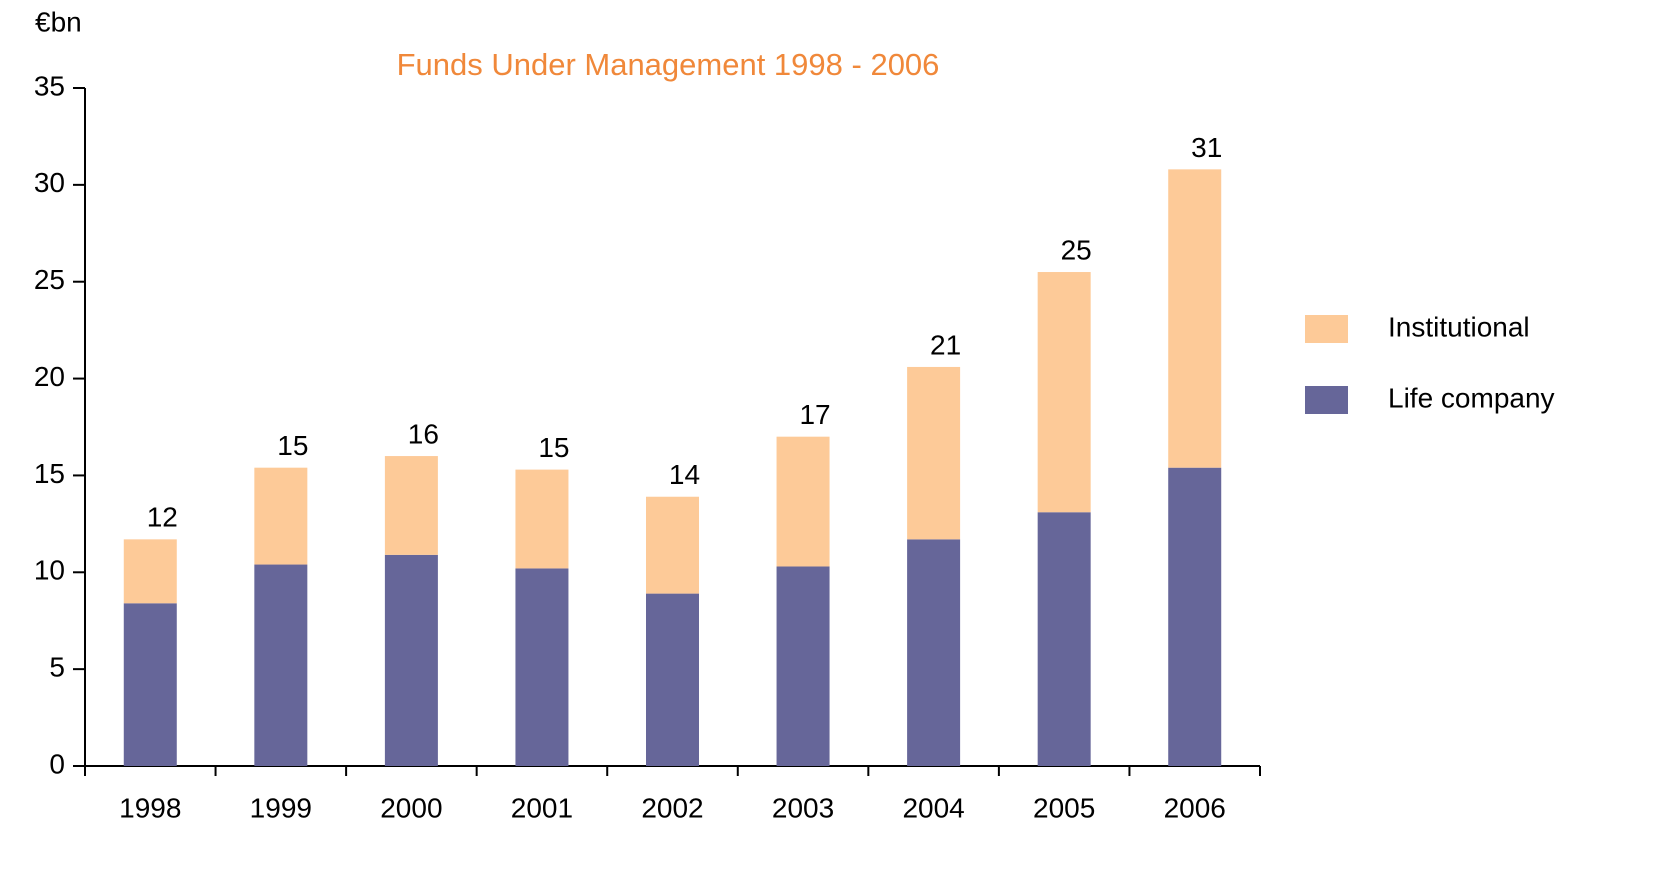  Describe the element at coordinates (668, 64) in the screenshot. I see `chart-title: Funds Under Management 1998 - 2006` at that location.